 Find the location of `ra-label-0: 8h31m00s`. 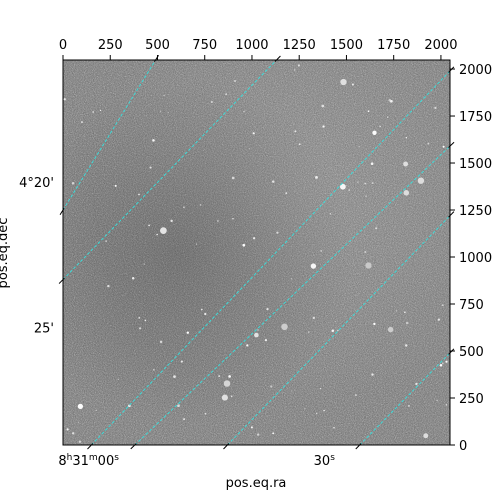

ra-label-0: 8h31m00s is located at coordinates (88, 461).